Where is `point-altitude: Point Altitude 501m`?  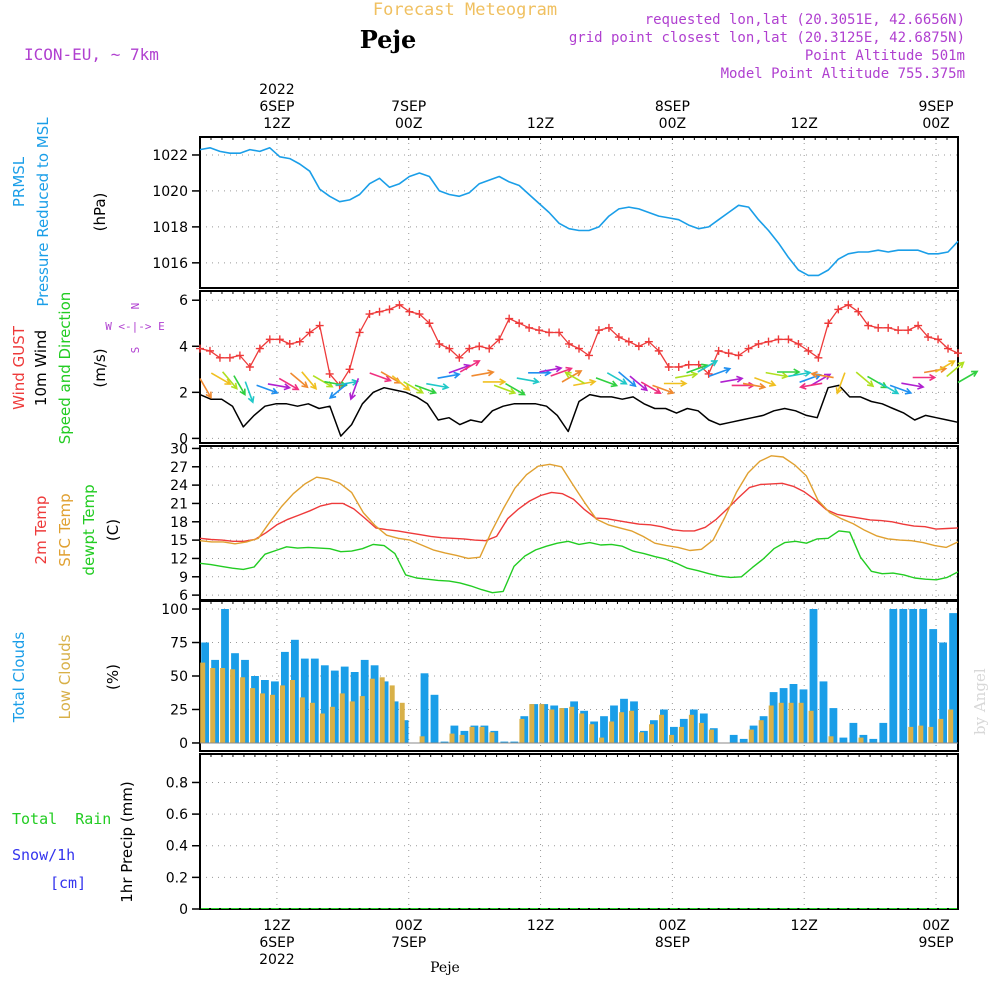 point-altitude: Point Altitude 501m is located at coordinates (885, 56).